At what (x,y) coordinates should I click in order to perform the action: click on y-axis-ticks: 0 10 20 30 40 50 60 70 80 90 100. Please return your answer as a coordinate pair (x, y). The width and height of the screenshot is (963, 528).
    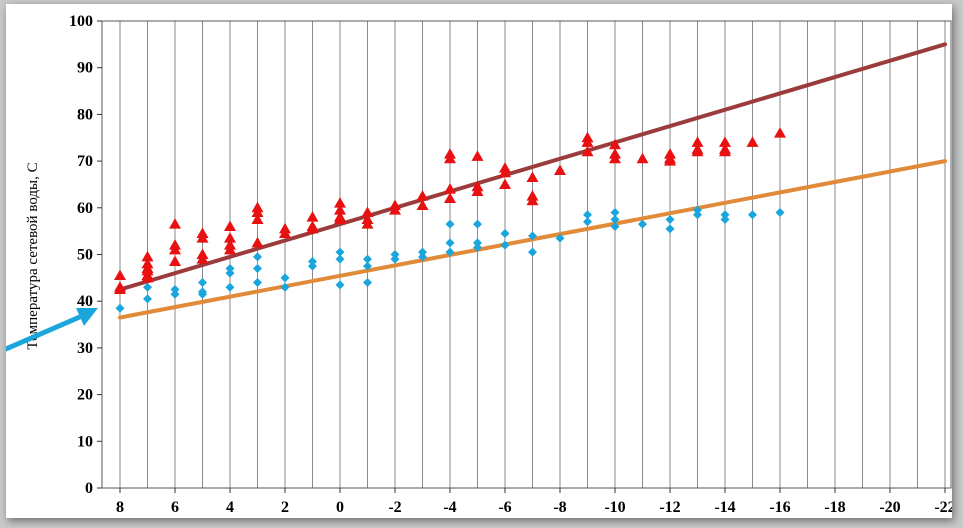
    Looking at the image, I should click on (85, 255).